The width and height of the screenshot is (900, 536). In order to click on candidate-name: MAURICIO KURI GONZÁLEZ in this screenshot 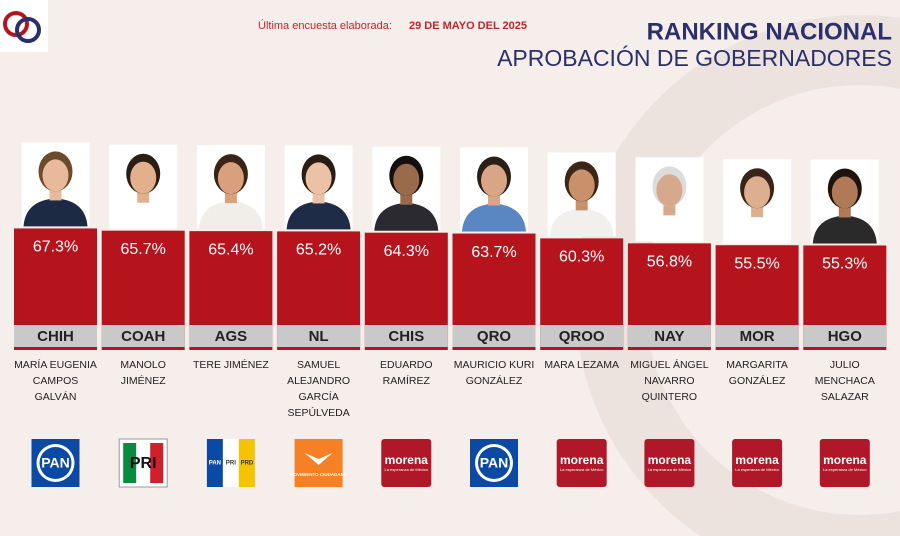, I will do `click(494, 373)`.